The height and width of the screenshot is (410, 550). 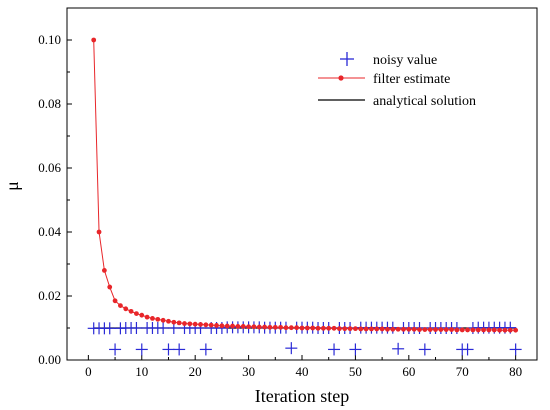 I want to click on y-tick-label: 0.08, so click(x=49, y=103).